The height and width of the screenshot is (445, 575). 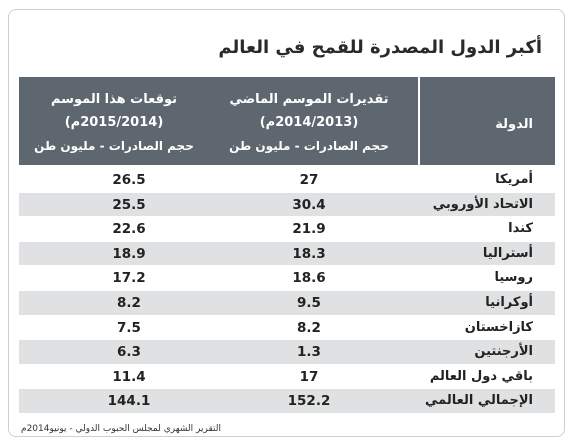 I want to click on prev-season-cell: 27, so click(x=309, y=180).